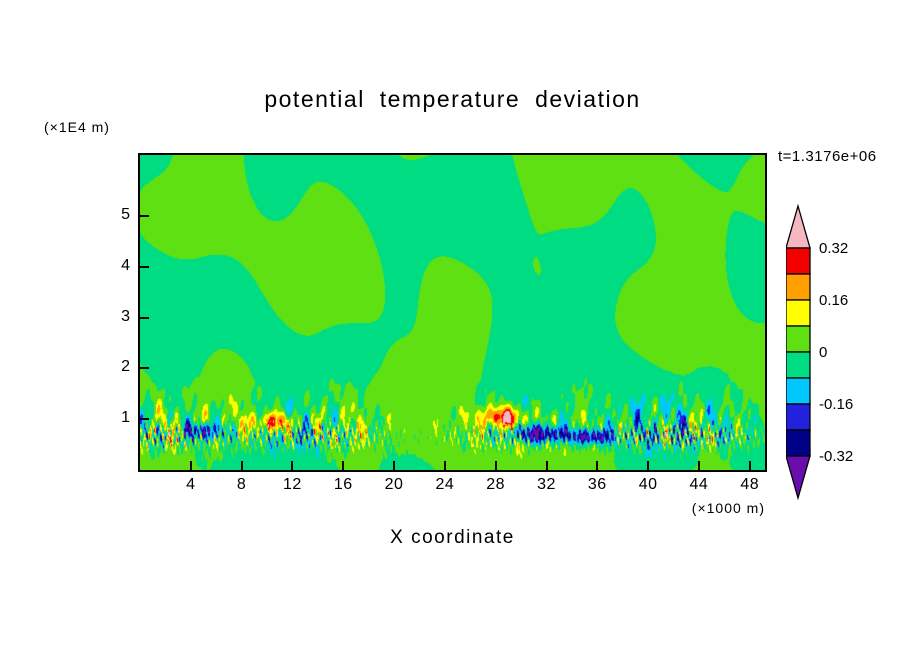 This screenshot has width=904, height=654. What do you see at coordinates (125, 367) in the screenshot?
I see `y-tick-label-2: 2` at bounding box center [125, 367].